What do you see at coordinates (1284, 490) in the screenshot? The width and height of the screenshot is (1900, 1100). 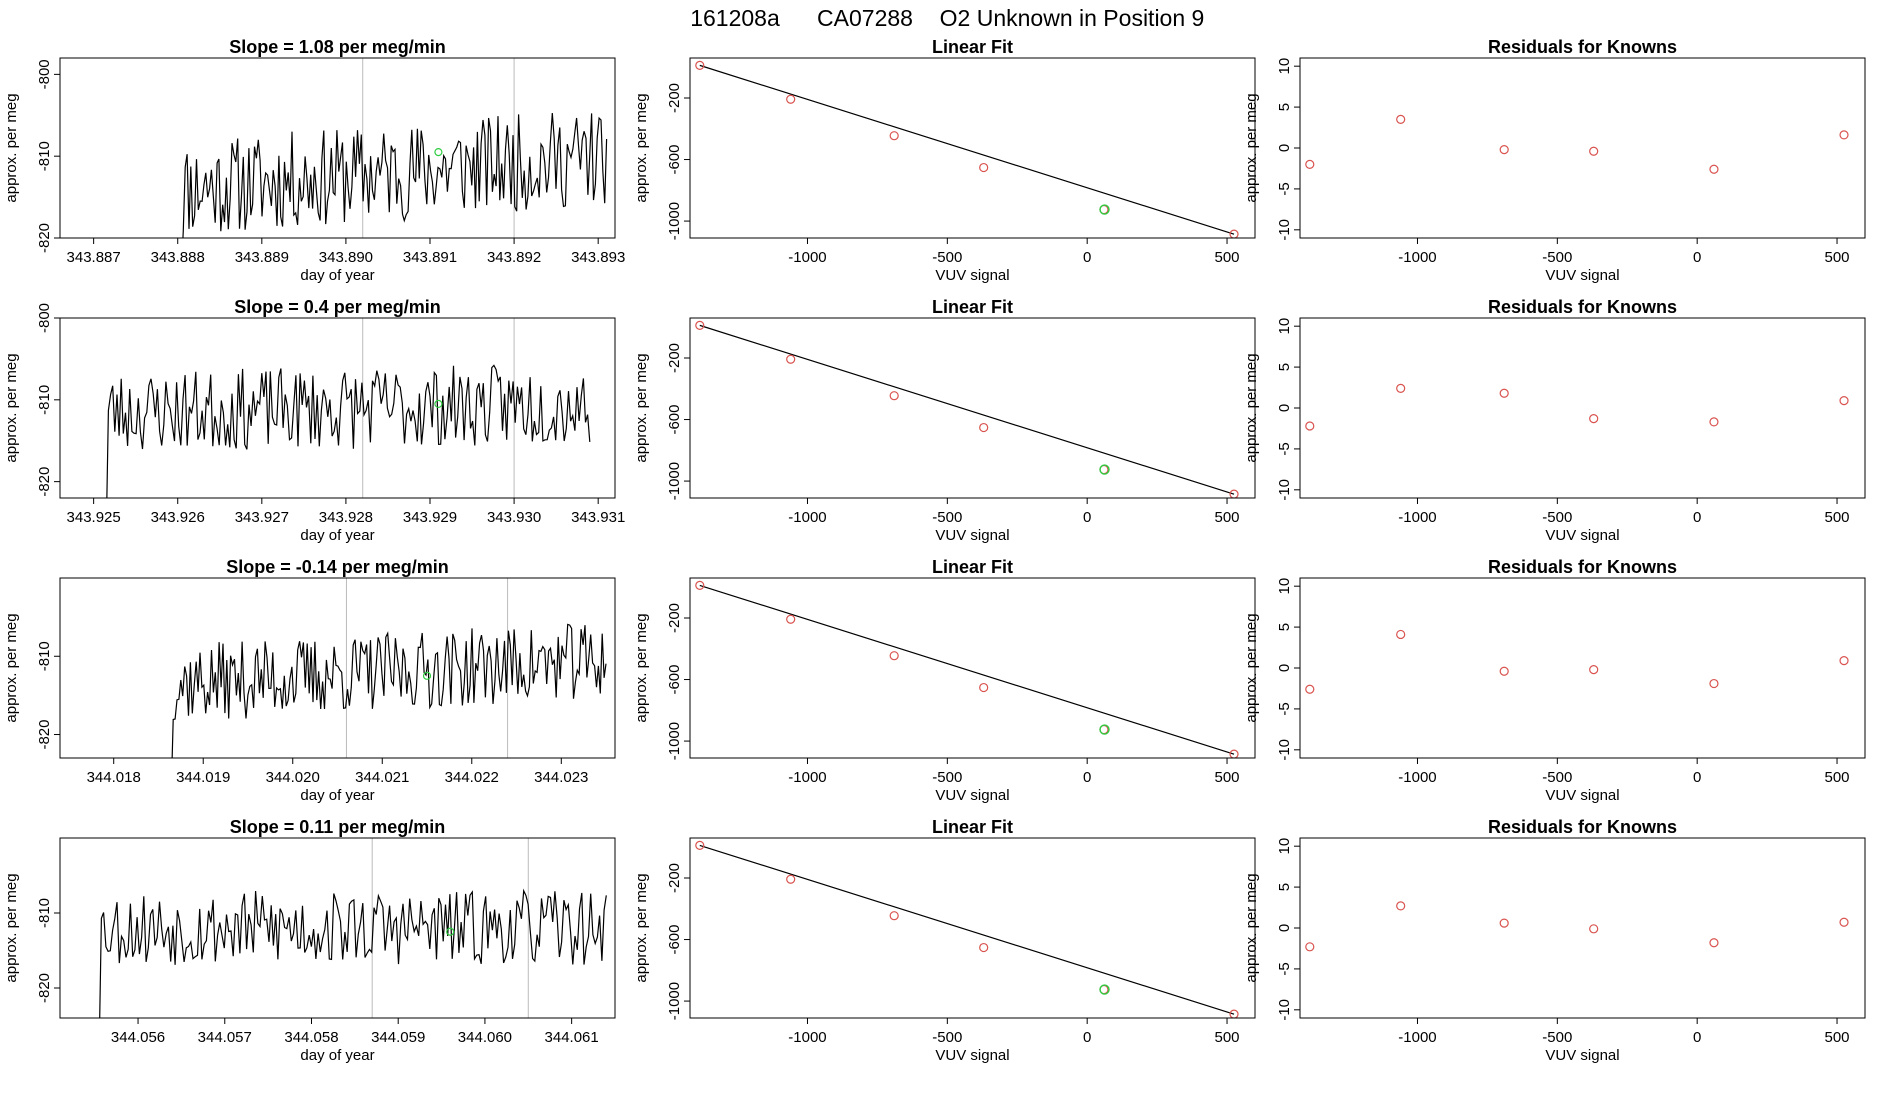 I see `y-tick-label: -10` at bounding box center [1284, 490].